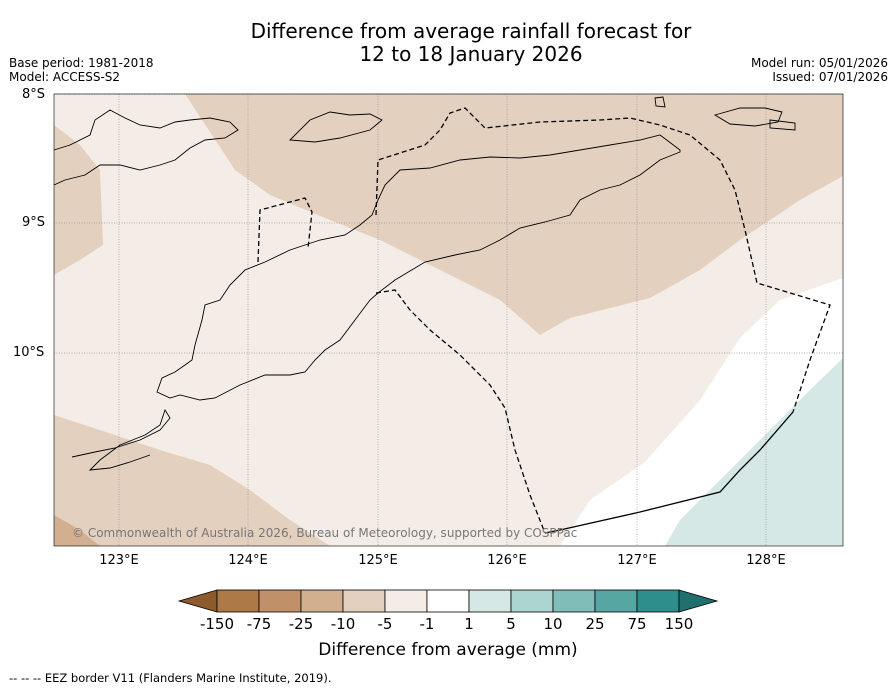 This screenshot has width=896, height=690. Describe the element at coordinates (29, 352) in the screenshot. I see `lat-label-10s: 10°S` at that location.